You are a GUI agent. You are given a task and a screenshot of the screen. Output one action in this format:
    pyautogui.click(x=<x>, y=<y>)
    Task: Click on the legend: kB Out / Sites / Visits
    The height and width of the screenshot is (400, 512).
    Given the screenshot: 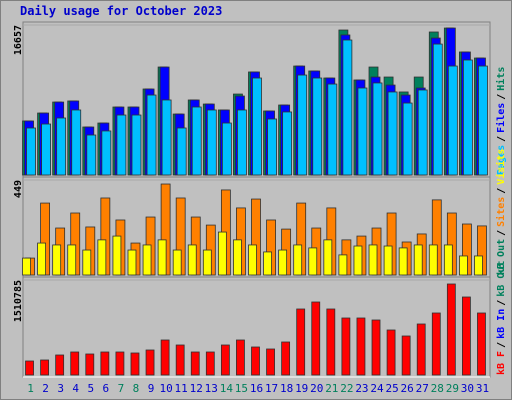 What is the action you would take?
    pyautogui.click(x=501, y=212)
    